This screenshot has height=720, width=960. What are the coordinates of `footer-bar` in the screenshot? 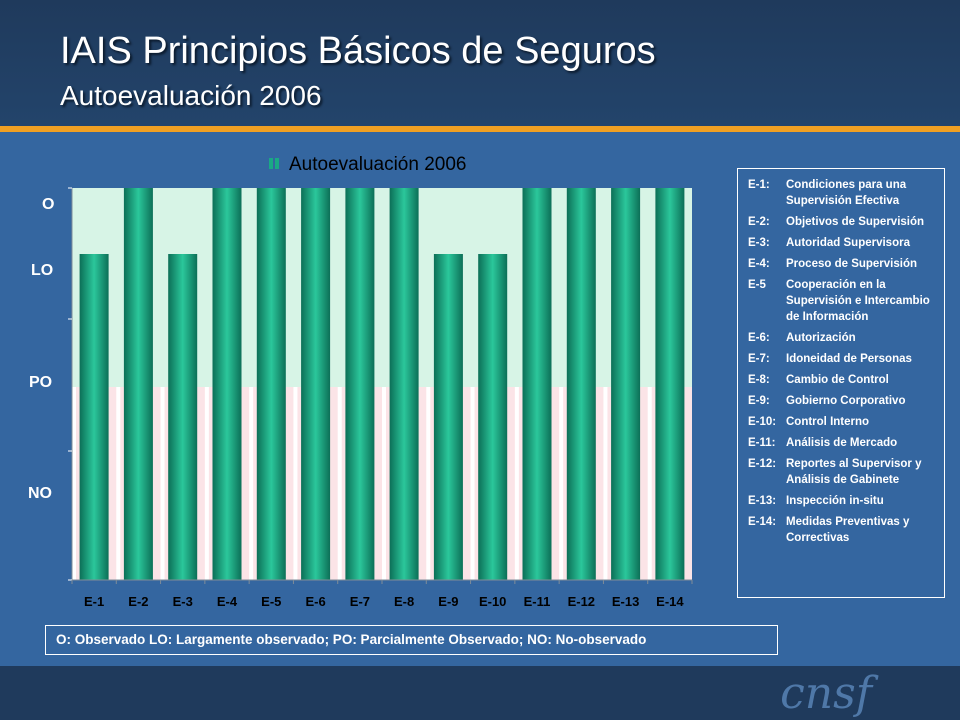 It's located at (480, 693).